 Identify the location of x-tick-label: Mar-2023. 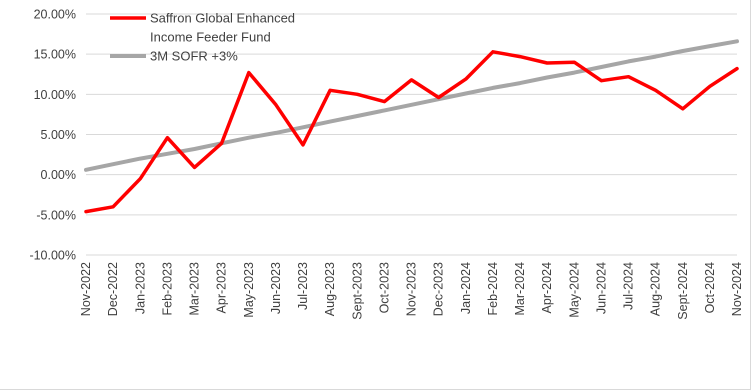
(195, 289).